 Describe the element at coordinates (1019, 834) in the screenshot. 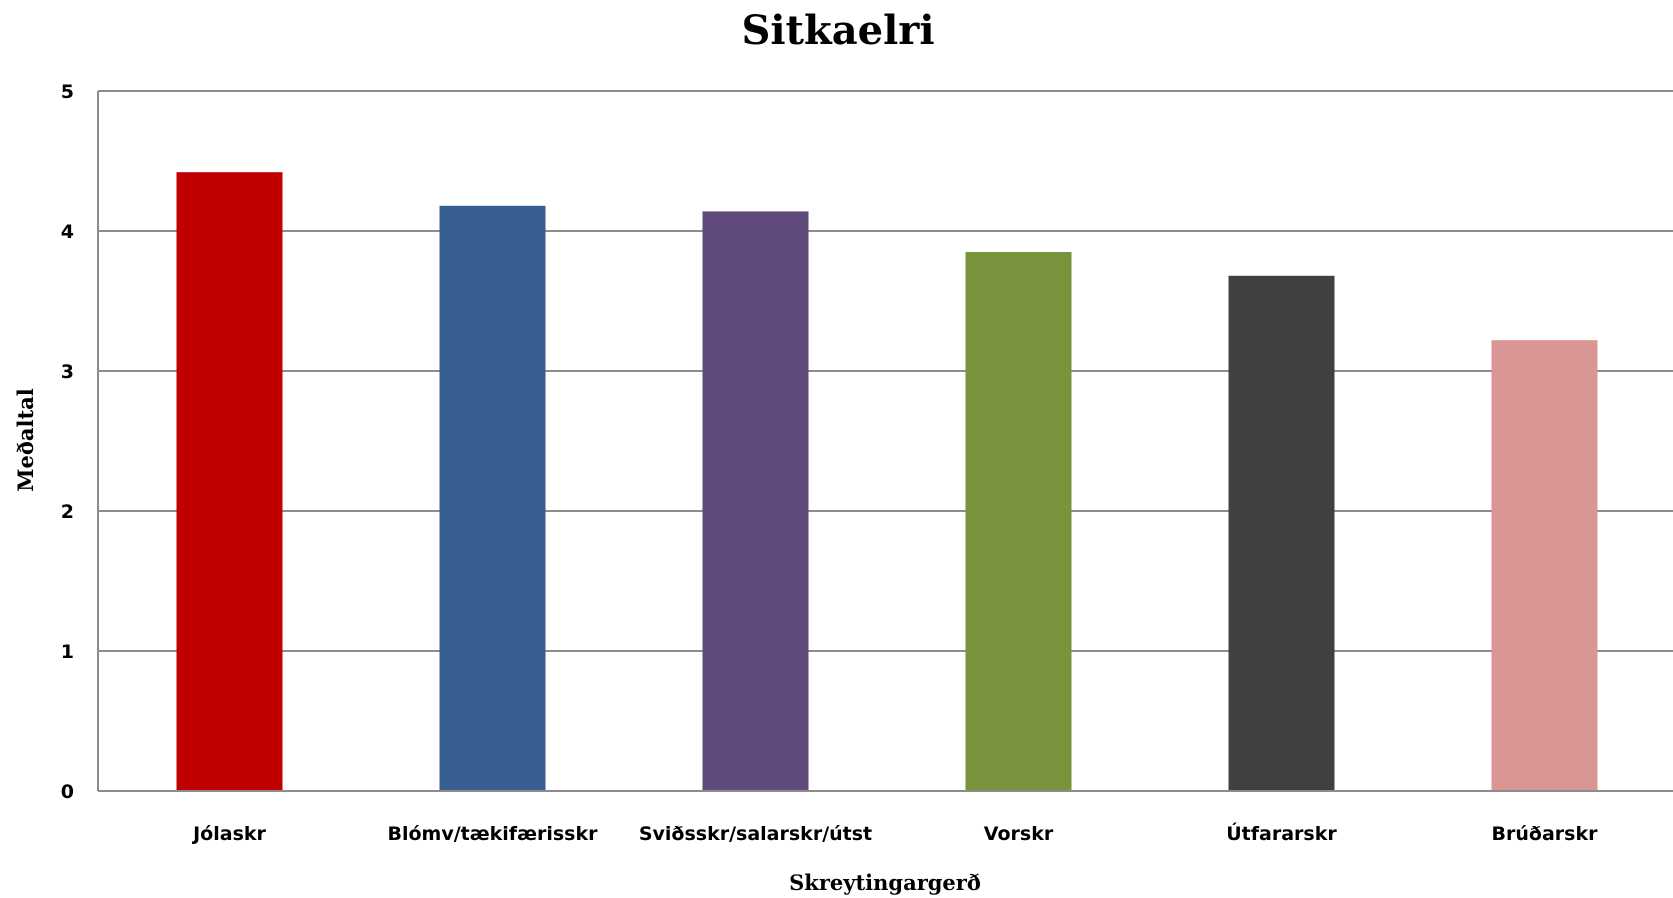

I see `x-tick-label: Vorskr` at that location.